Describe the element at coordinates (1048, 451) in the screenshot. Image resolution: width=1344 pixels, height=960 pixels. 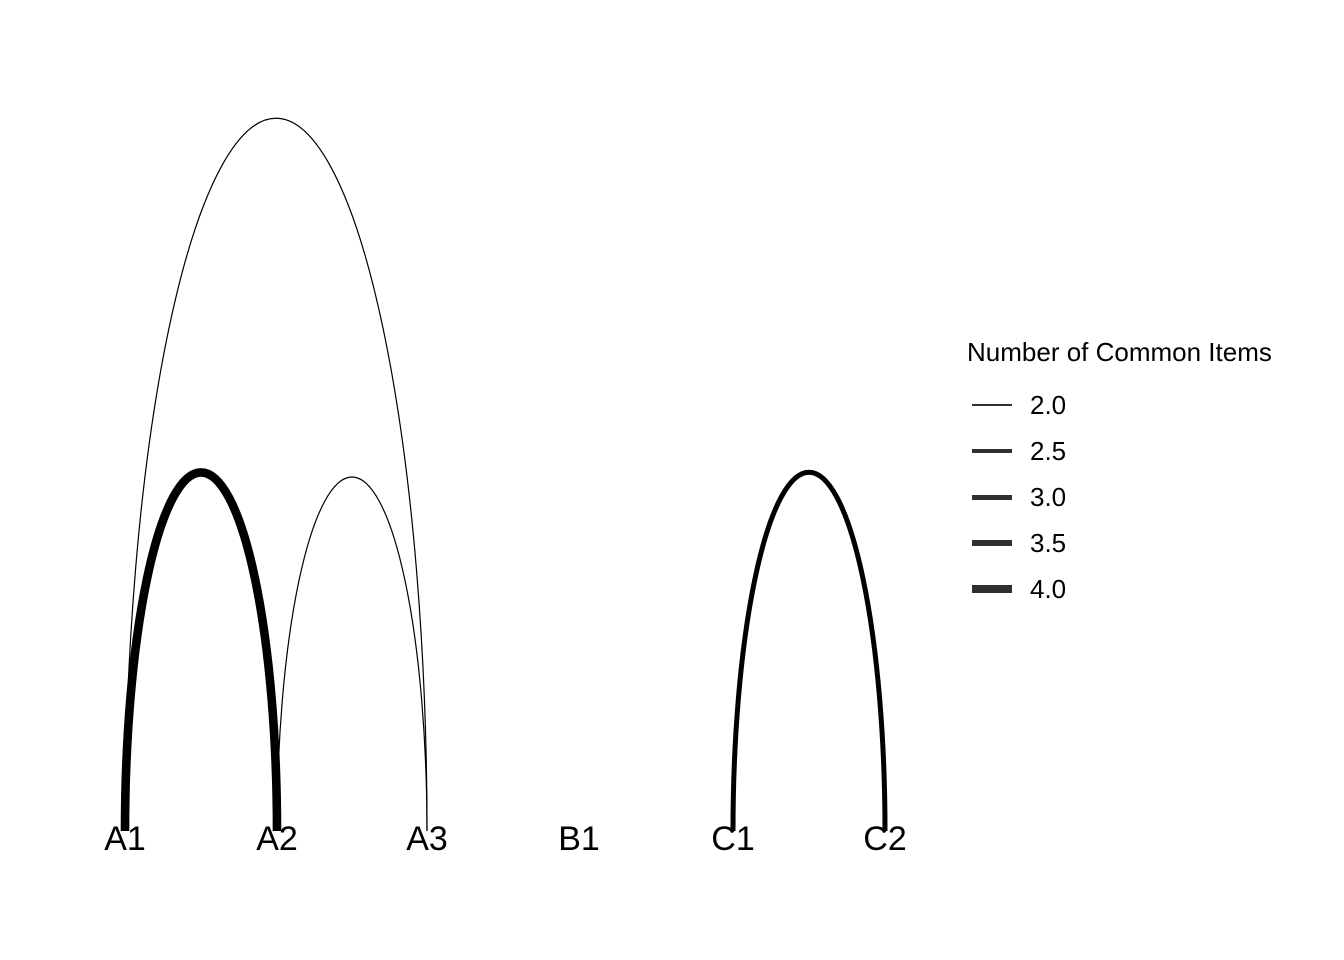
I see `legend-item-label: 2.5` at that location.